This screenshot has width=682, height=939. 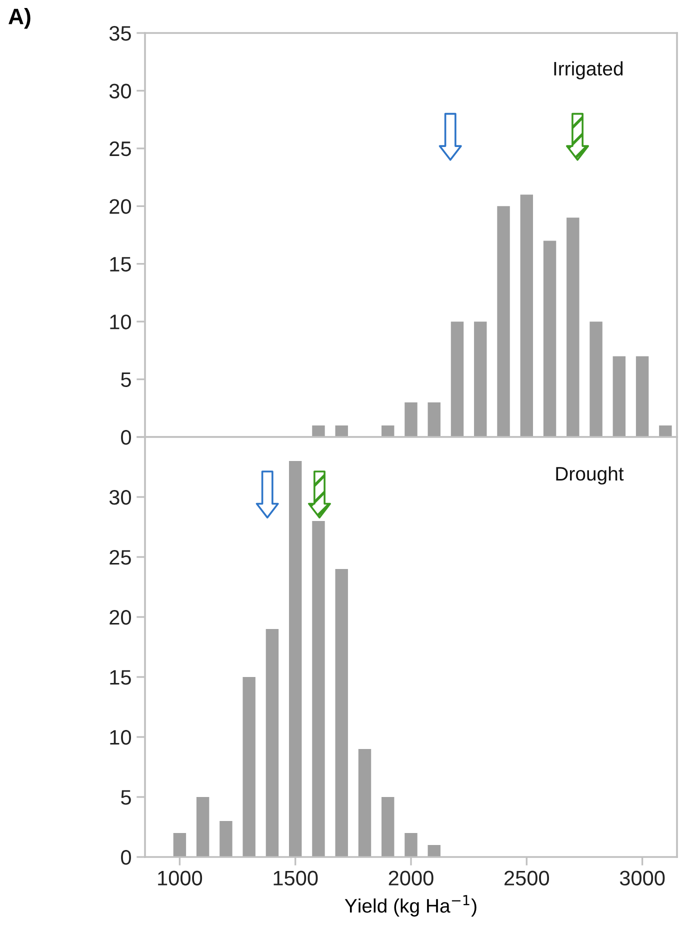 I want to click on text: A), so click(x=19, y=18).